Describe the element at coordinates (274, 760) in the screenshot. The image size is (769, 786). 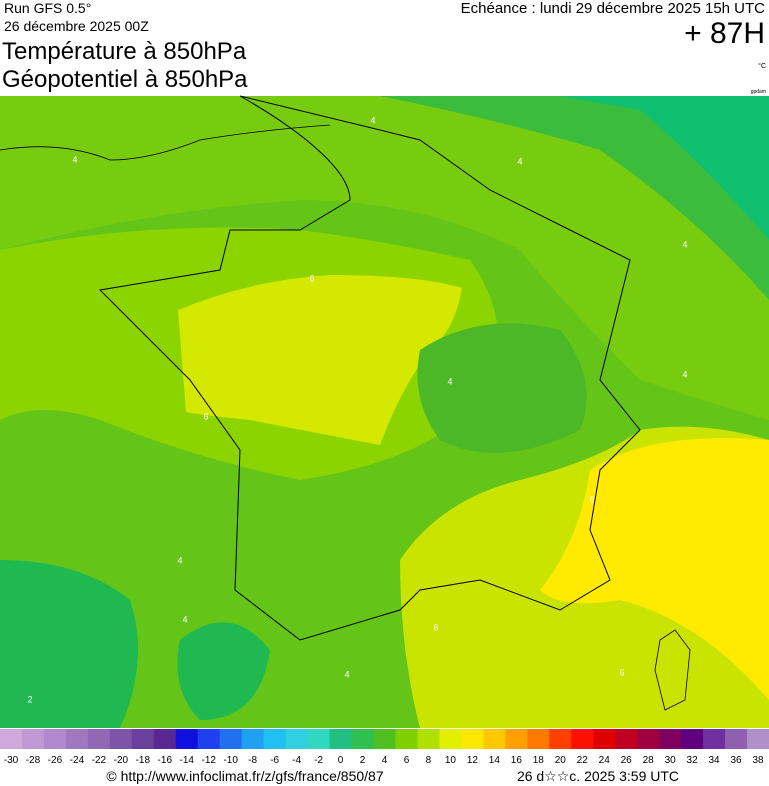
I see `scale-label: -6` at that location.